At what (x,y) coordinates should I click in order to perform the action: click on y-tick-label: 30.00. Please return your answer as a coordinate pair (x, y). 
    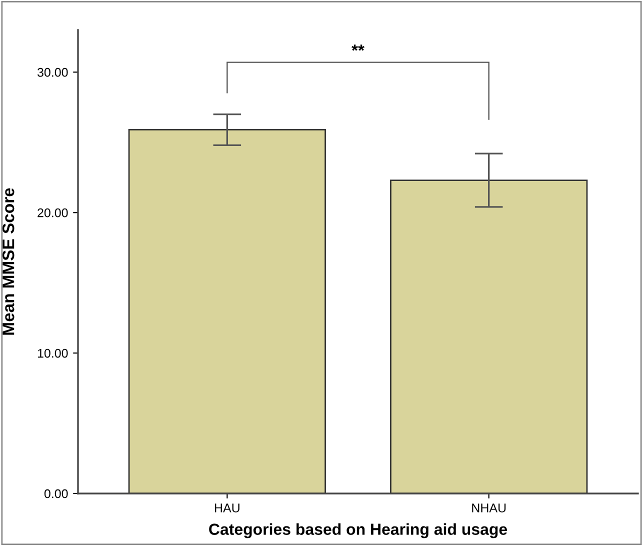
    Looking at the image, I should click on (52, 72).